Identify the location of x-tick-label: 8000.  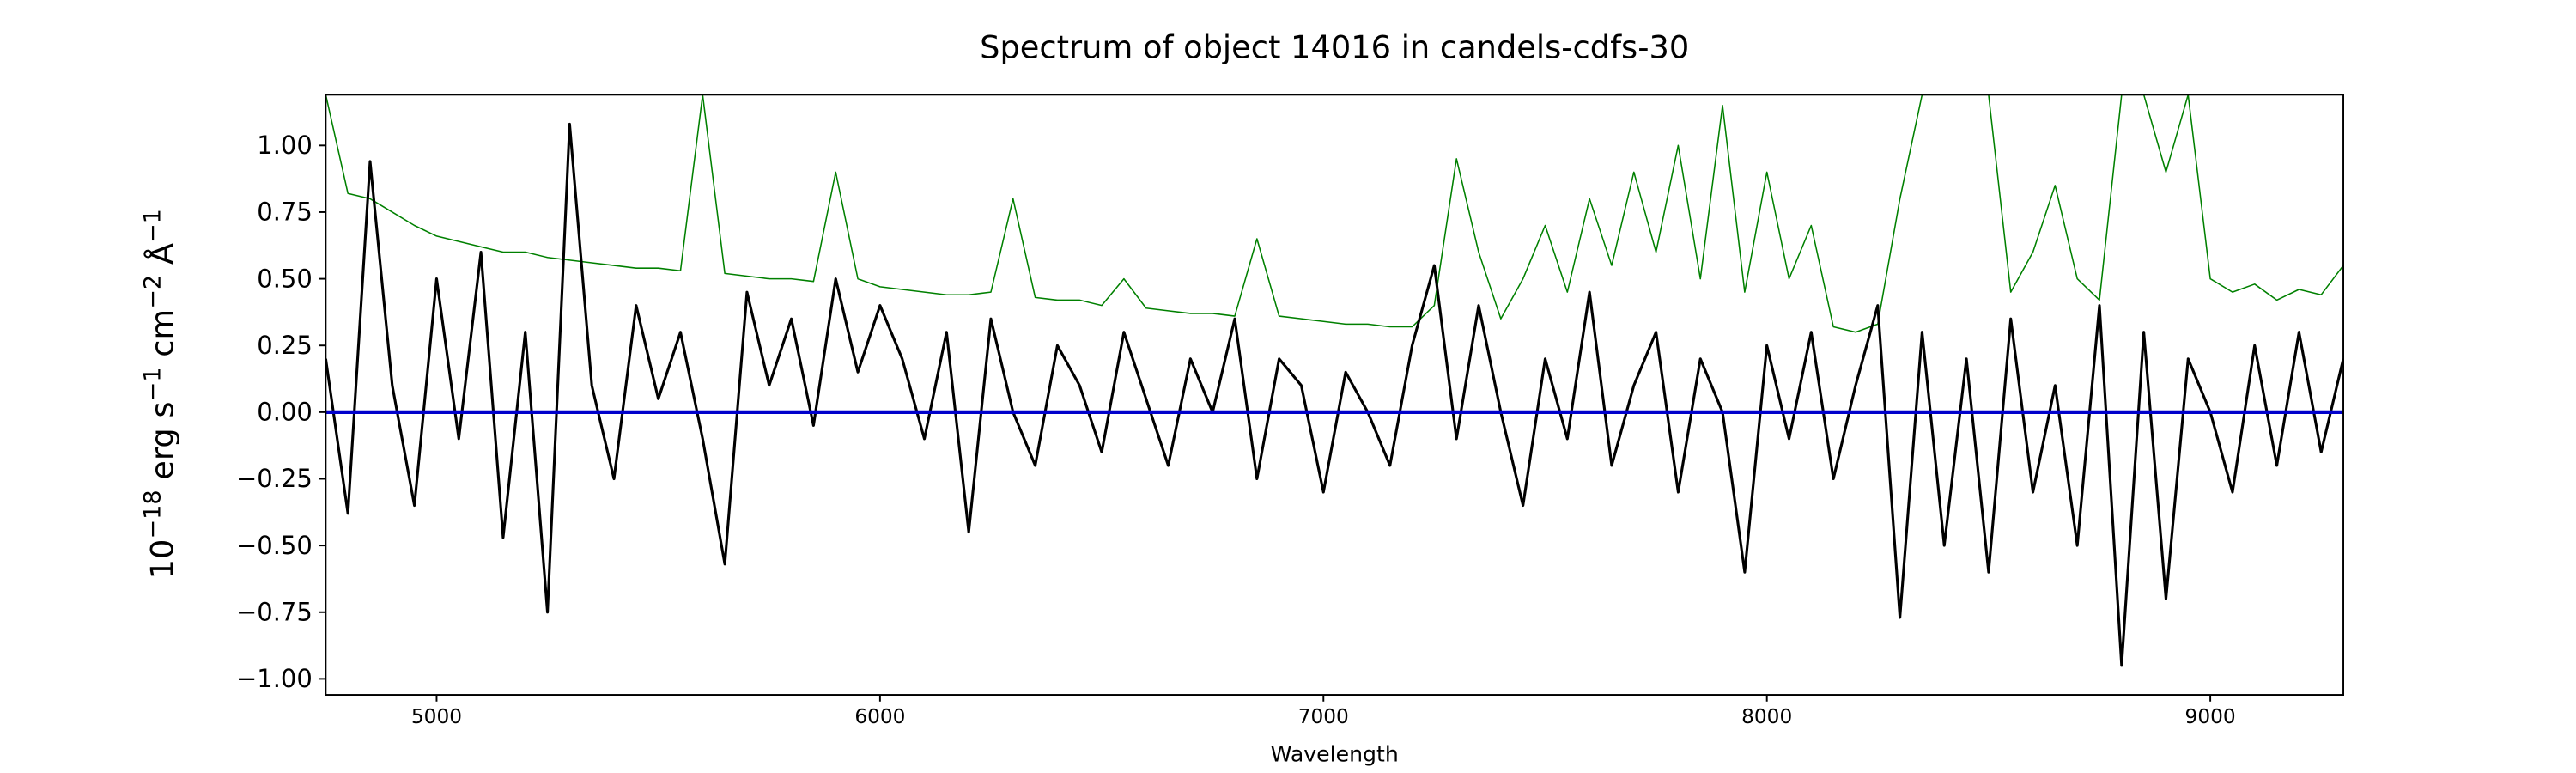
(1767, 716).